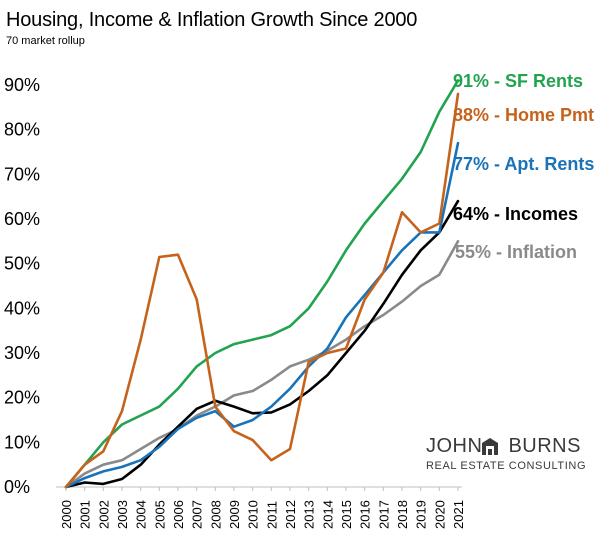 This screenshot has width=614, height=540. What do you see at coordinates (17, 487) in the screenshot?
I see `y-tick-label: 0%` at bounding box center [17, 487].